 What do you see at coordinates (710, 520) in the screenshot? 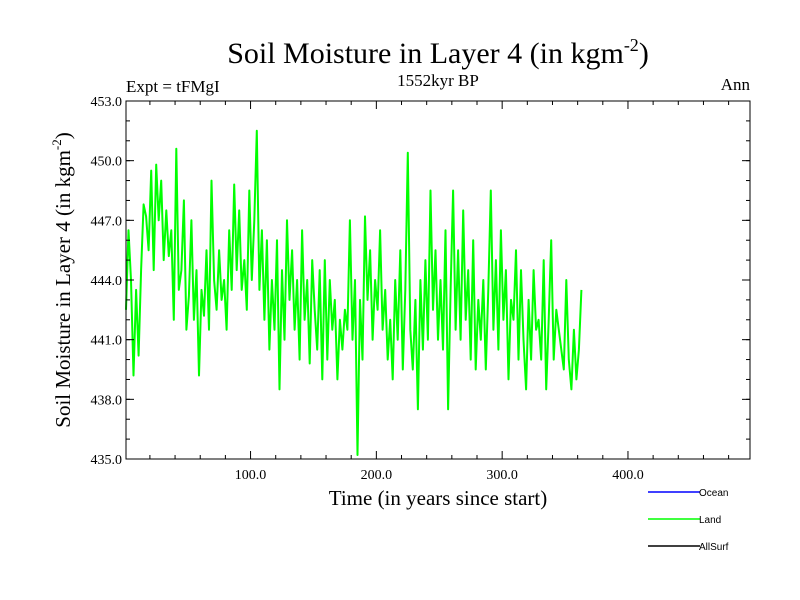
I see `legend-label-land: Land` at bounding box center [710, 520].